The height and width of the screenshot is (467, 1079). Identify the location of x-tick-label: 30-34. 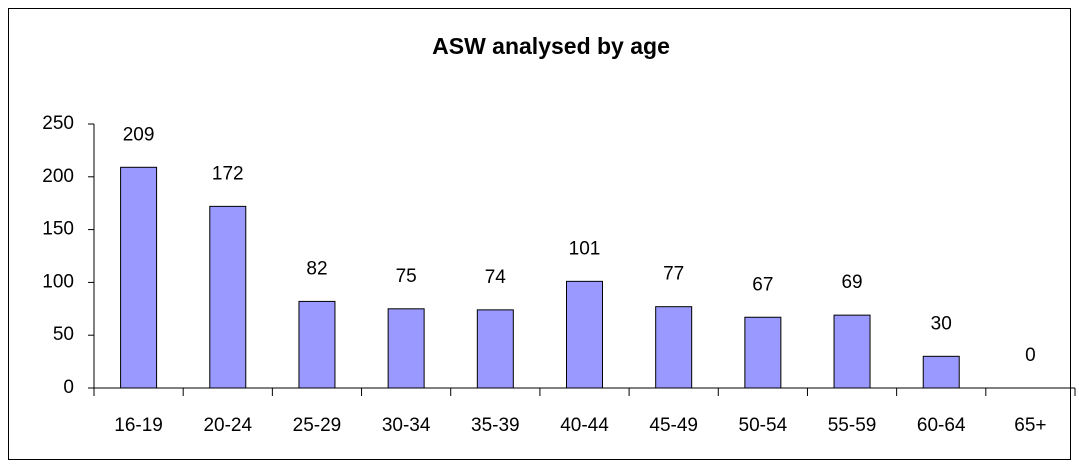
(406, 425).